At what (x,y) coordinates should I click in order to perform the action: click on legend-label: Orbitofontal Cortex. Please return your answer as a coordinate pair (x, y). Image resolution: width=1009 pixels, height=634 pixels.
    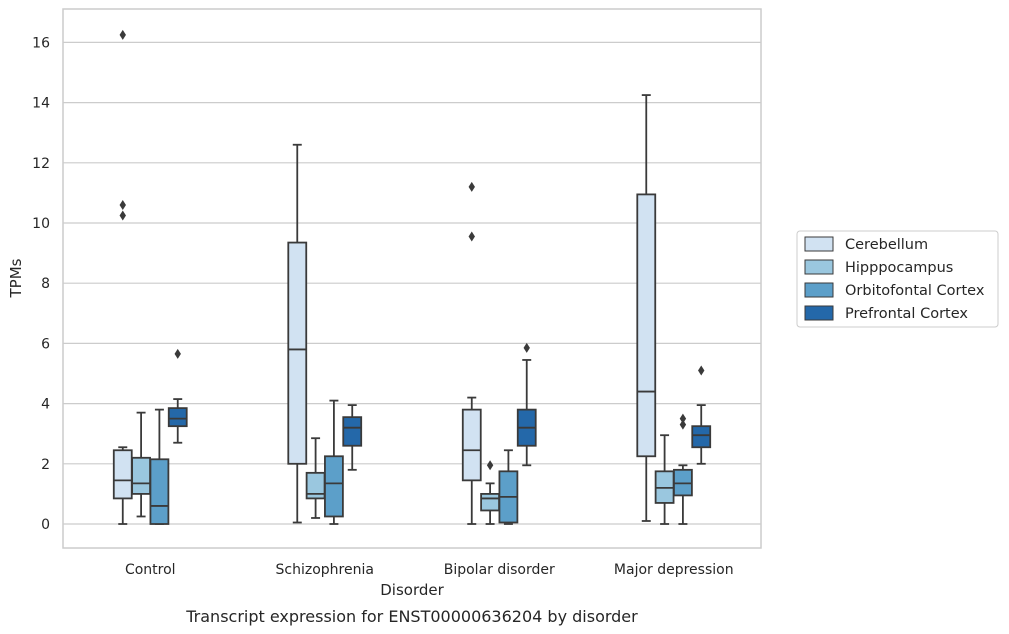
    Looking at the image, I should click on (915, 291).